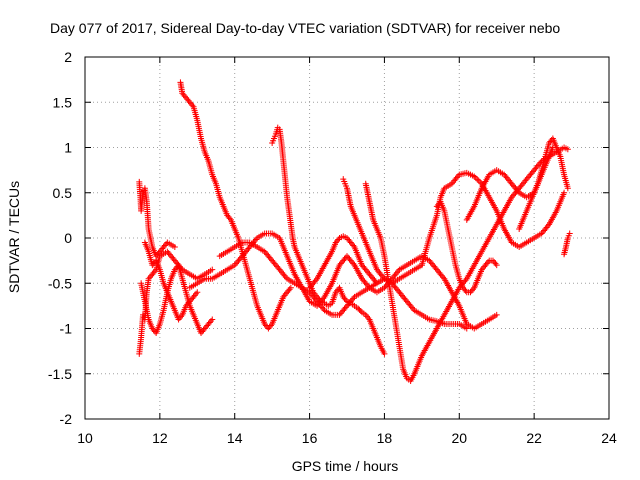  Describe the element at coordinates (60, 374) in the screenshot. I see `y-tick-label: -1.5` at that location.